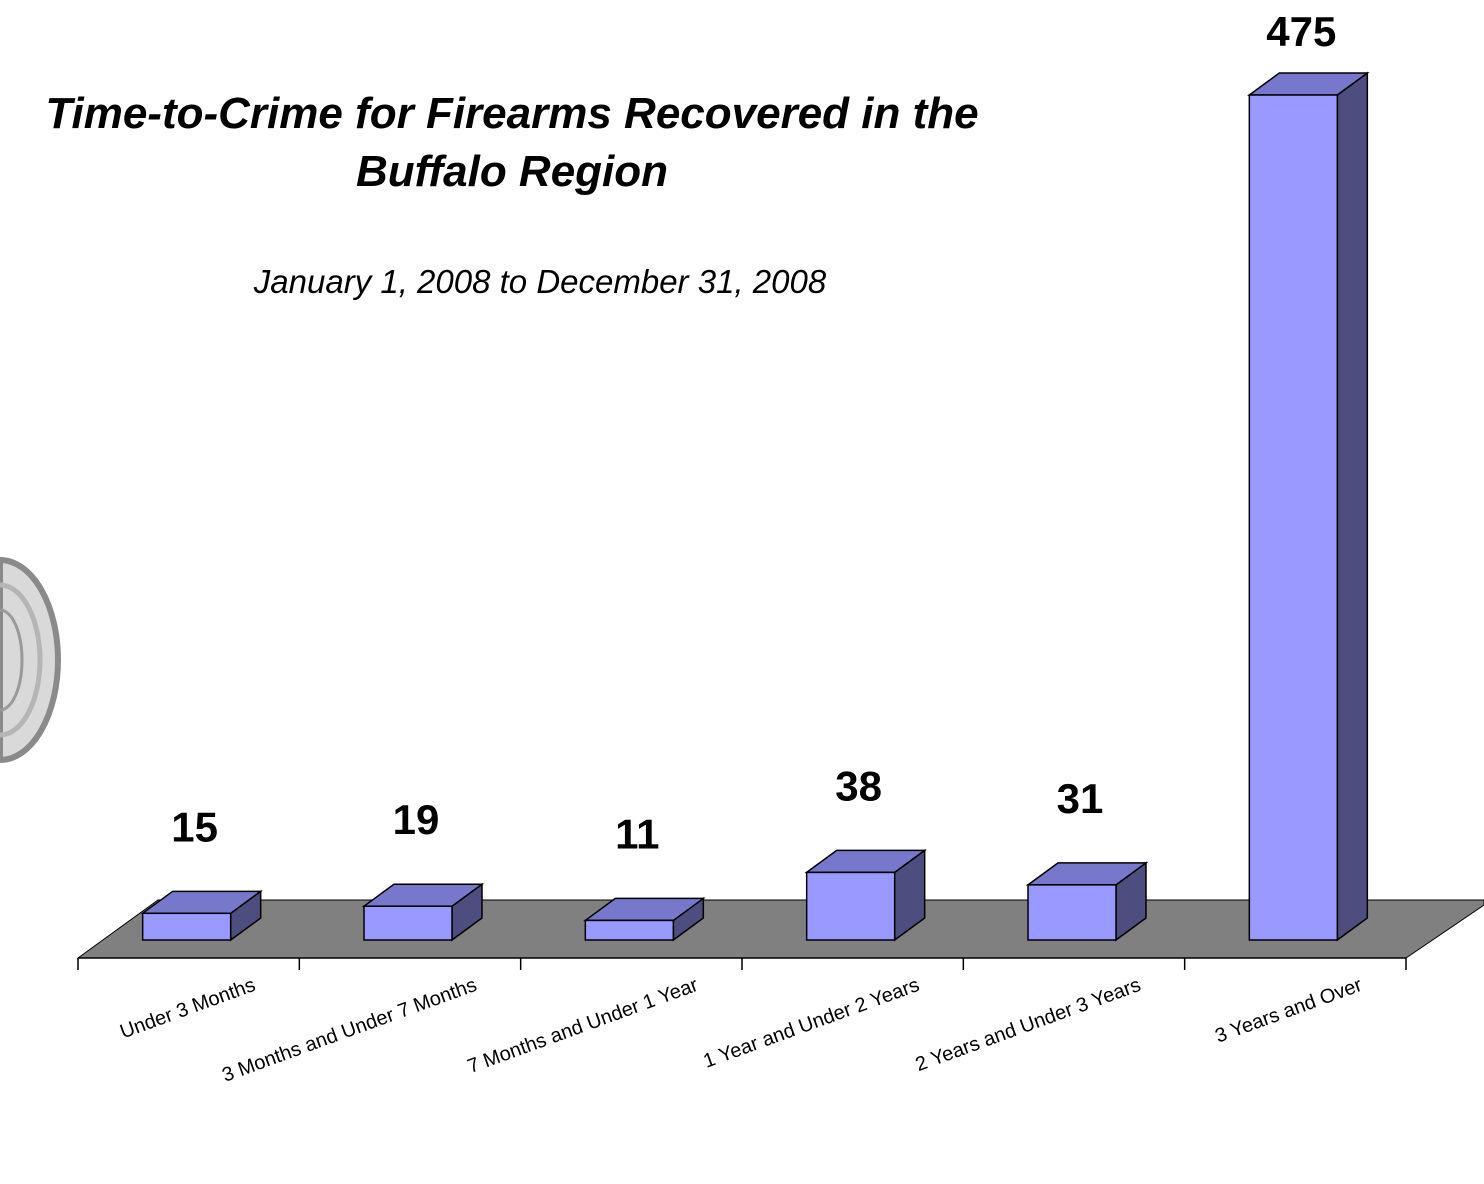 Image resolution: width=1484 pixels, height=1184 pixels. Describe the element at coordinates (1301, 31) in the screenshot. I see `data-label: 475` at that location.